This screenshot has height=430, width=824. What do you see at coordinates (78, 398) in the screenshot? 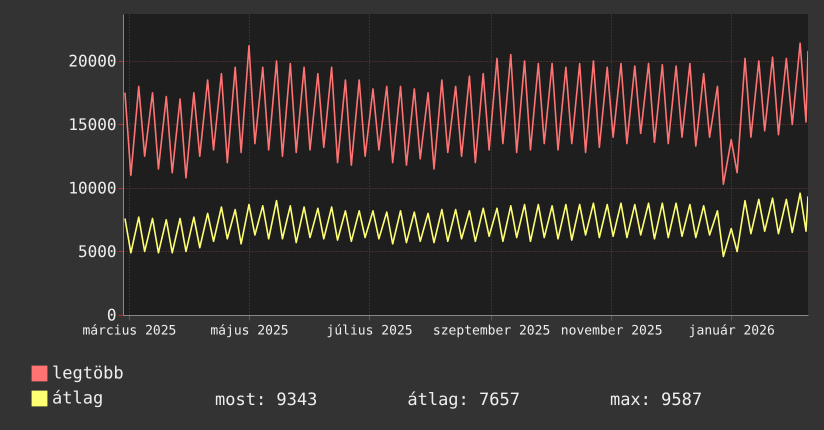
I see `legend-label: átlag` at bounding box center [78, 398].